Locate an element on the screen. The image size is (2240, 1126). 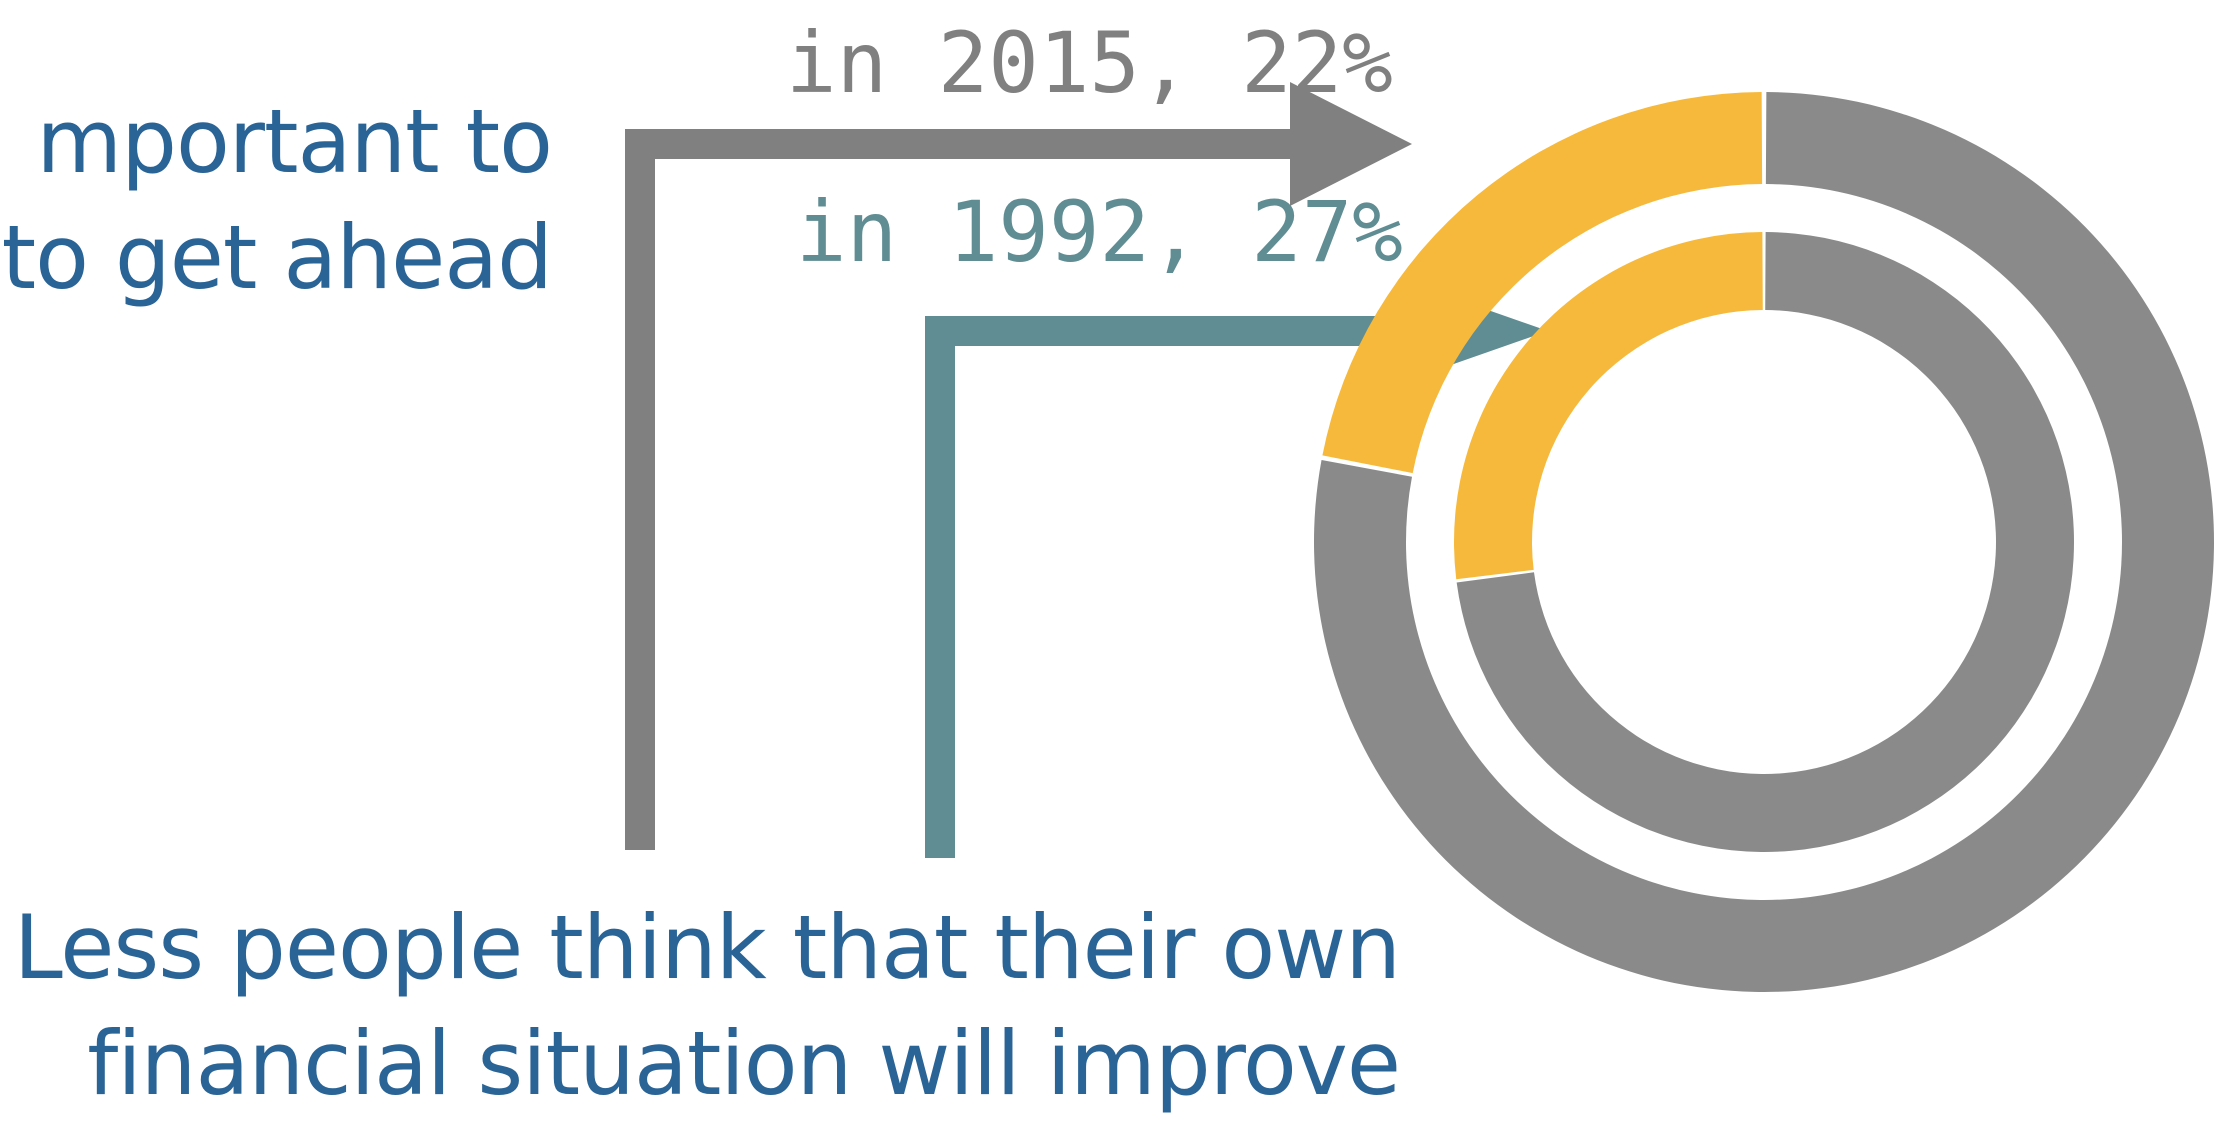
bottom-heading-line-1: Less people think that their own is located at coordinates (707, 947).